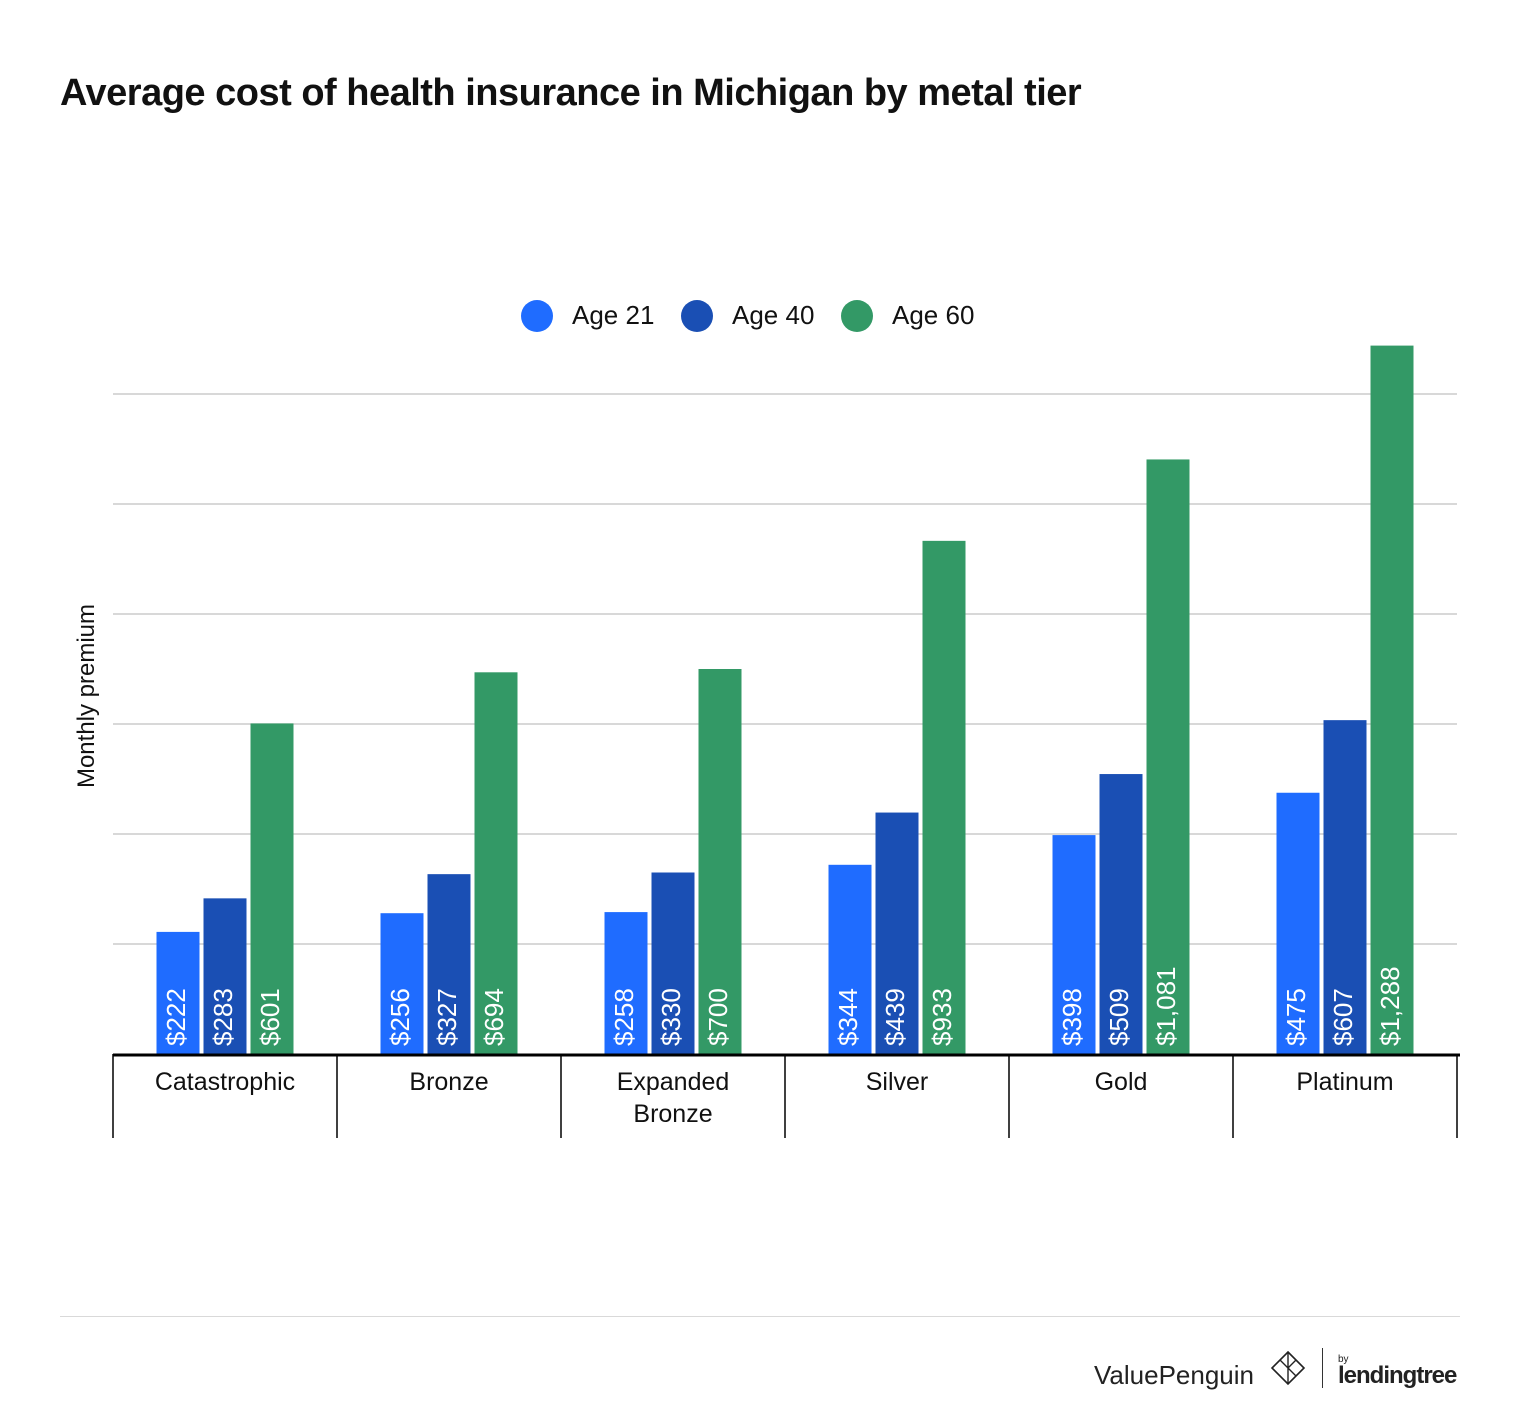 The width and height of the screenshot is (1520, 1424). I want to click on by-text: by, so click(1343, 1359).